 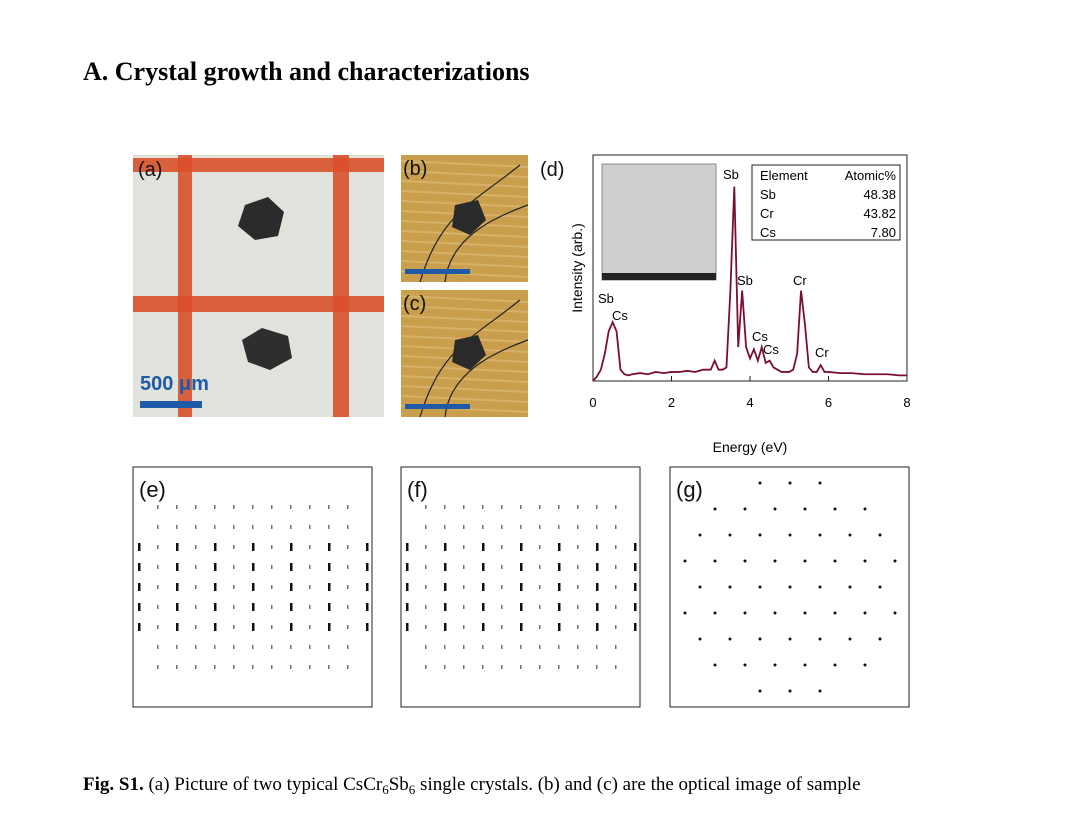 What do you see at coordinates (592, 402) in the screenshot?
I see `x-tick-label: 0` at bounding box center [592, 402].